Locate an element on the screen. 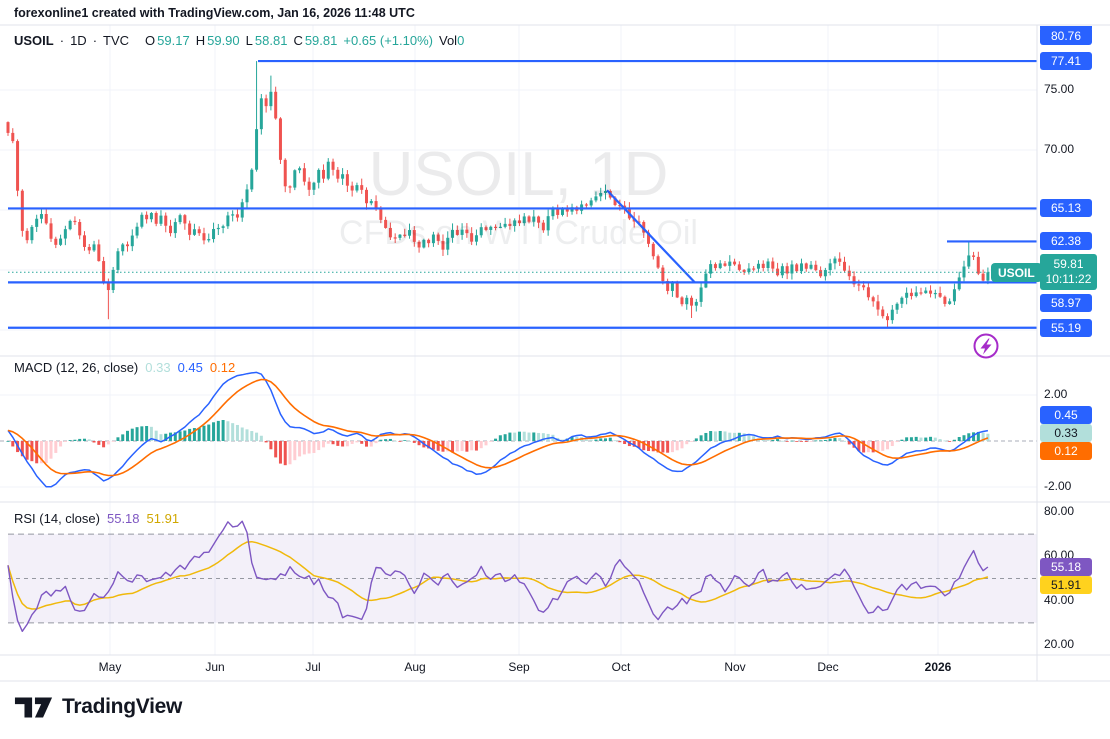 This screenshot has height=739, width=1110. macd-legend: MACD (12, 26, close) 0.33 0.45 0.12 is located at coordinates (124, 367).